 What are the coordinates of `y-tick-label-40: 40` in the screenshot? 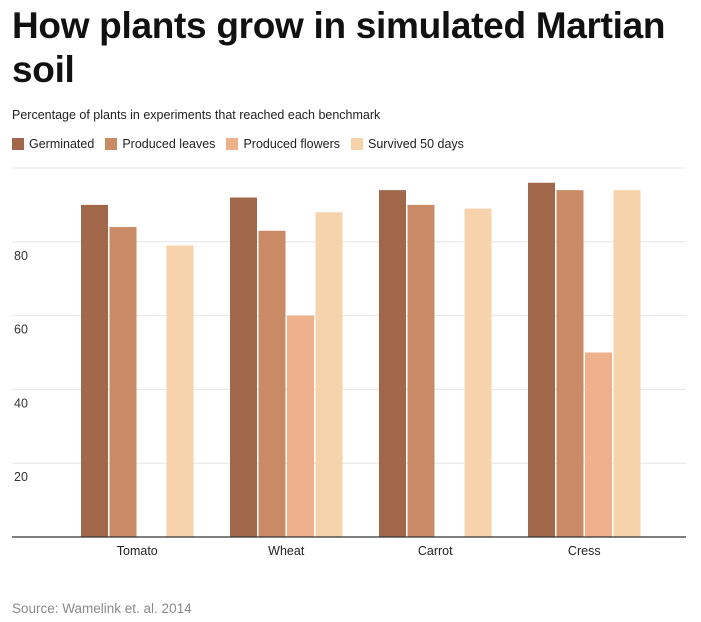 It's located at (21, 403).